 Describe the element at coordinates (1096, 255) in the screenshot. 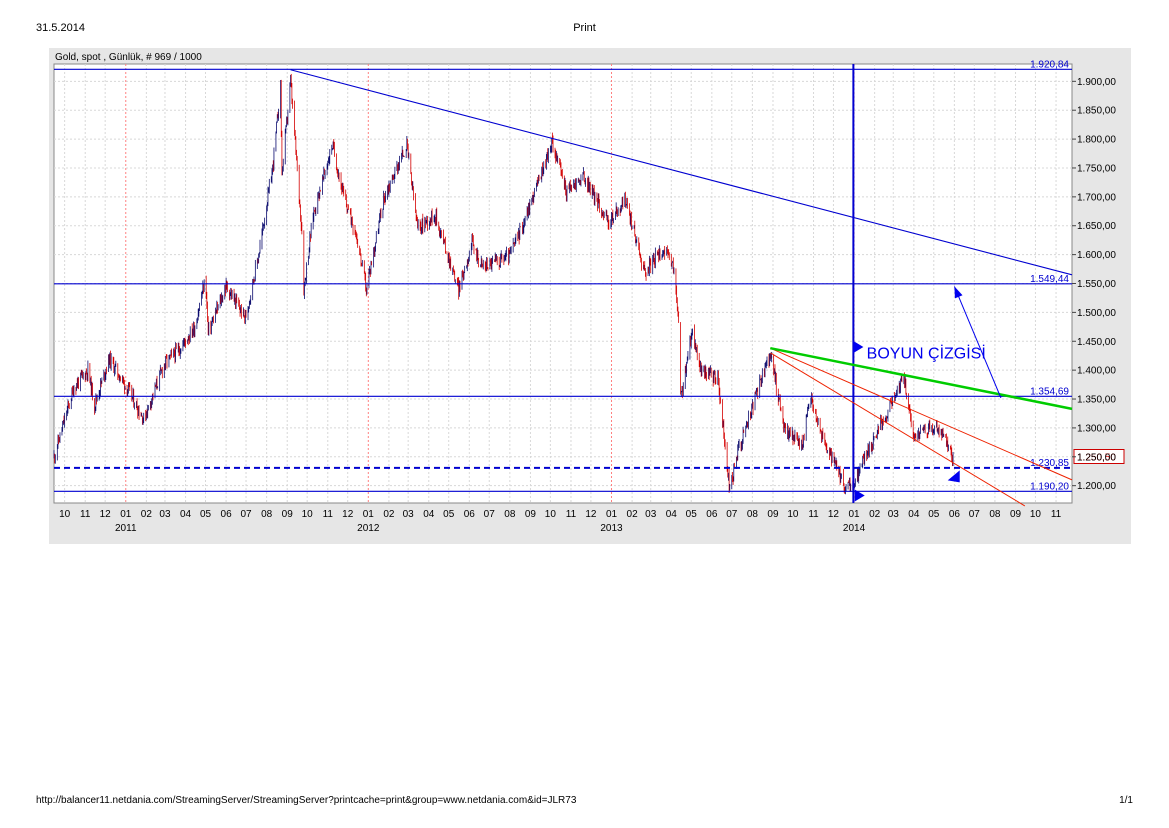

I see `y-tick-label: 1.600,00` at that location.